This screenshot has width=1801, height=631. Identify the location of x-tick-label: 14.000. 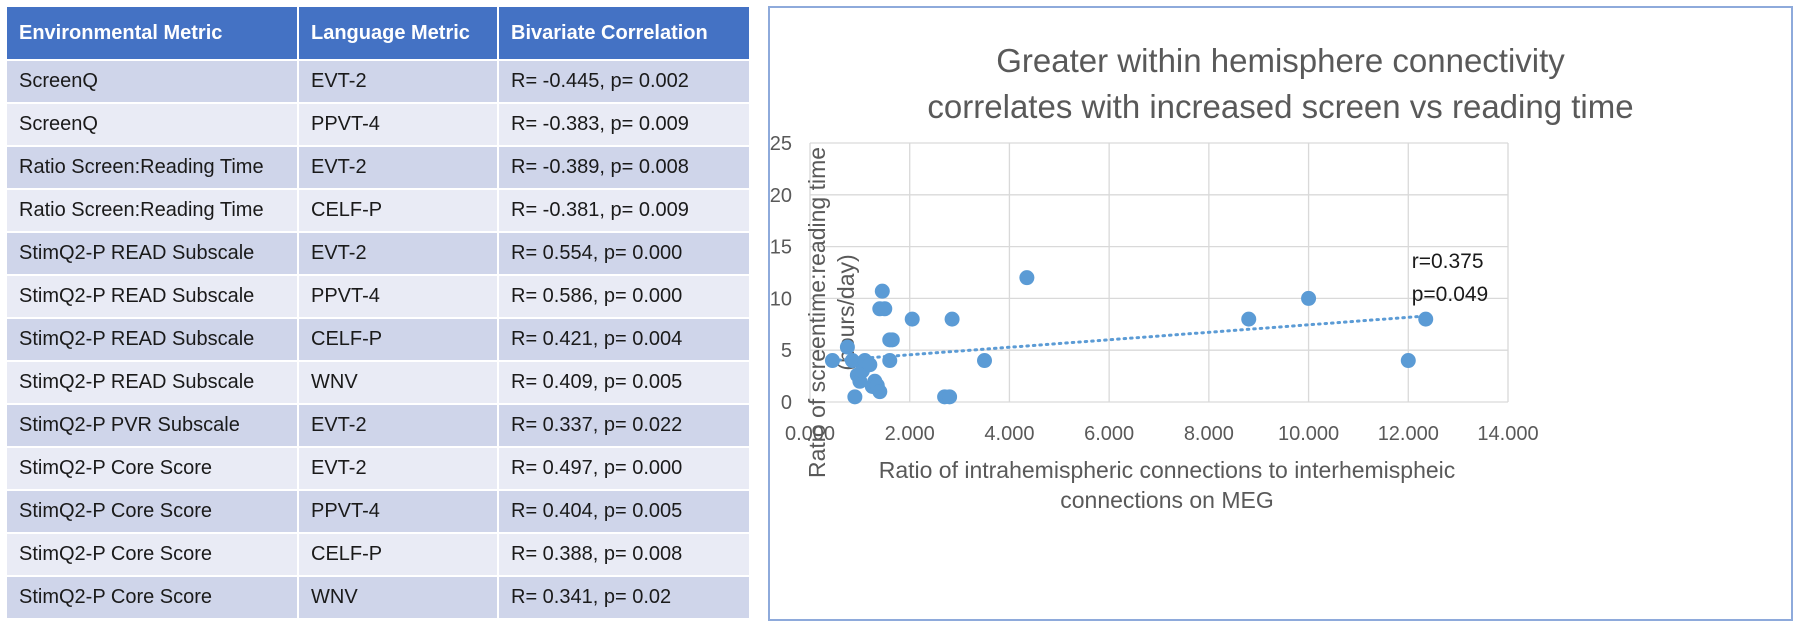
(1507, 434).